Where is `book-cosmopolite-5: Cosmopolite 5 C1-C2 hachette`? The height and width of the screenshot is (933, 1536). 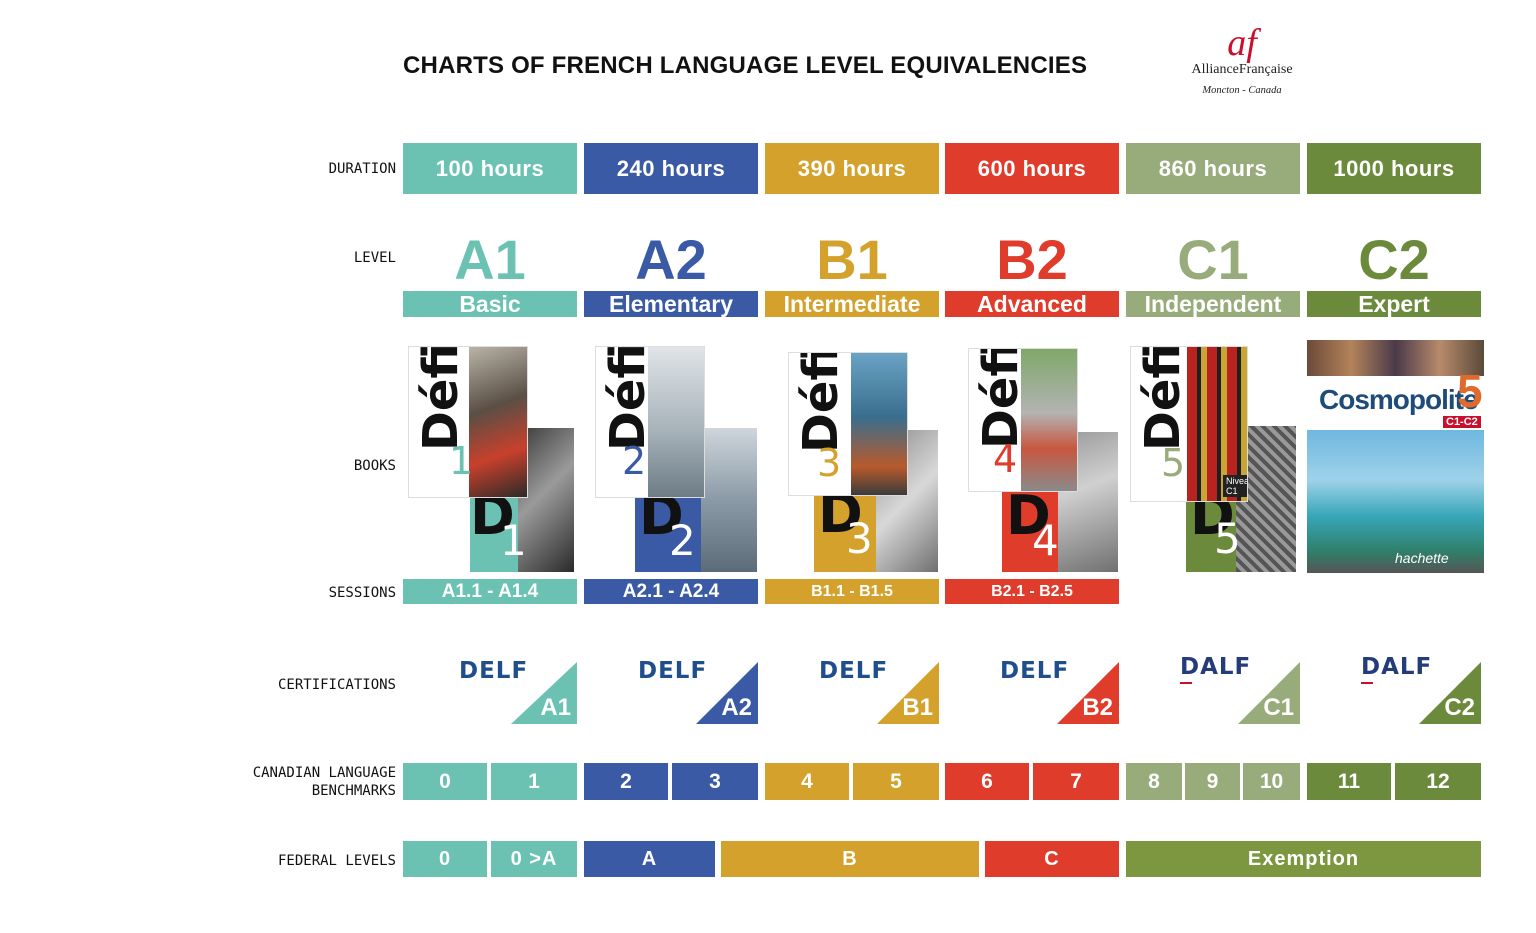 book-cosmopolite-5: Cosmopolite 5 C1-C2 hachette is located at coordinates (1395, 456).